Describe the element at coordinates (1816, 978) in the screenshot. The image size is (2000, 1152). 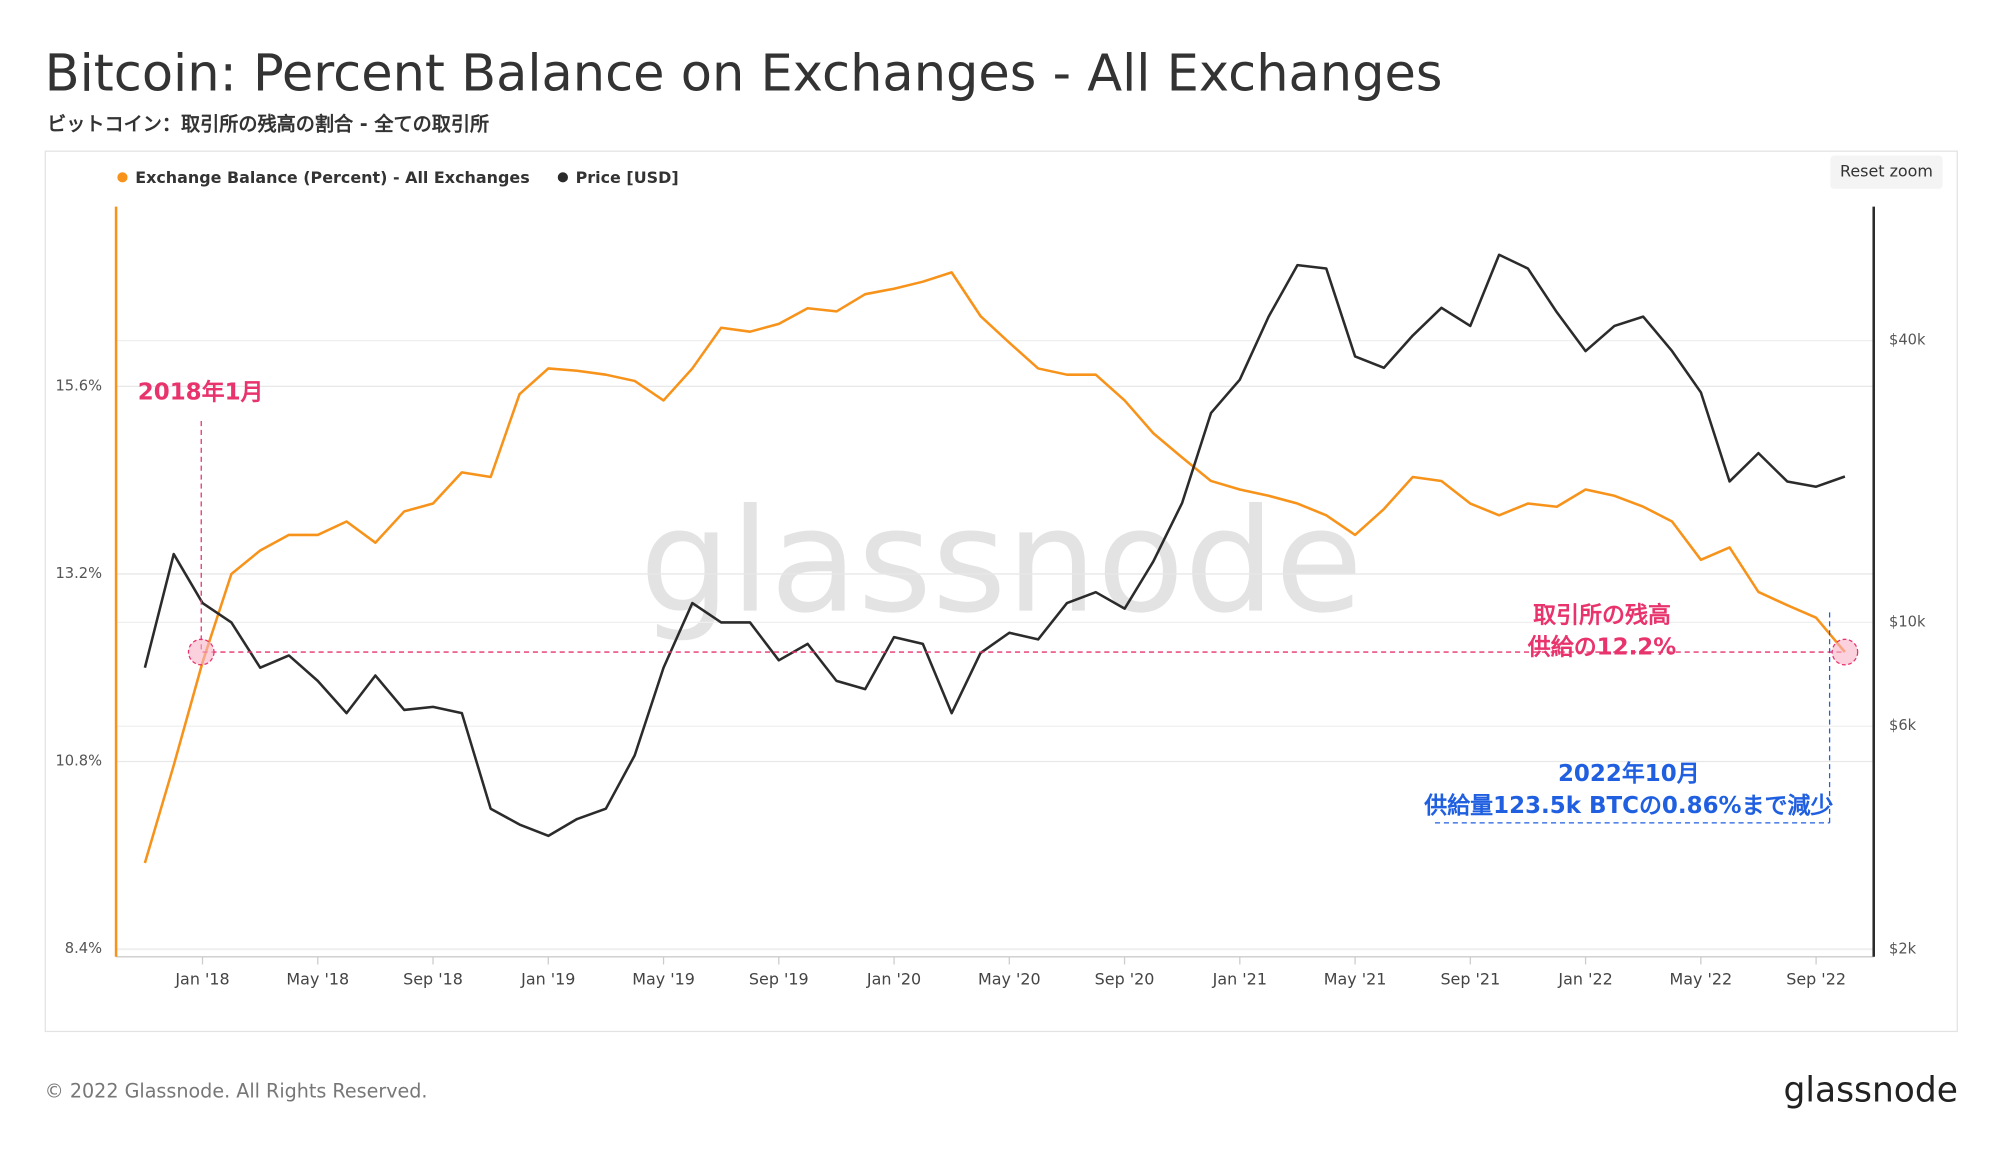
I see `x-tick-label: Sep '22` at that location.